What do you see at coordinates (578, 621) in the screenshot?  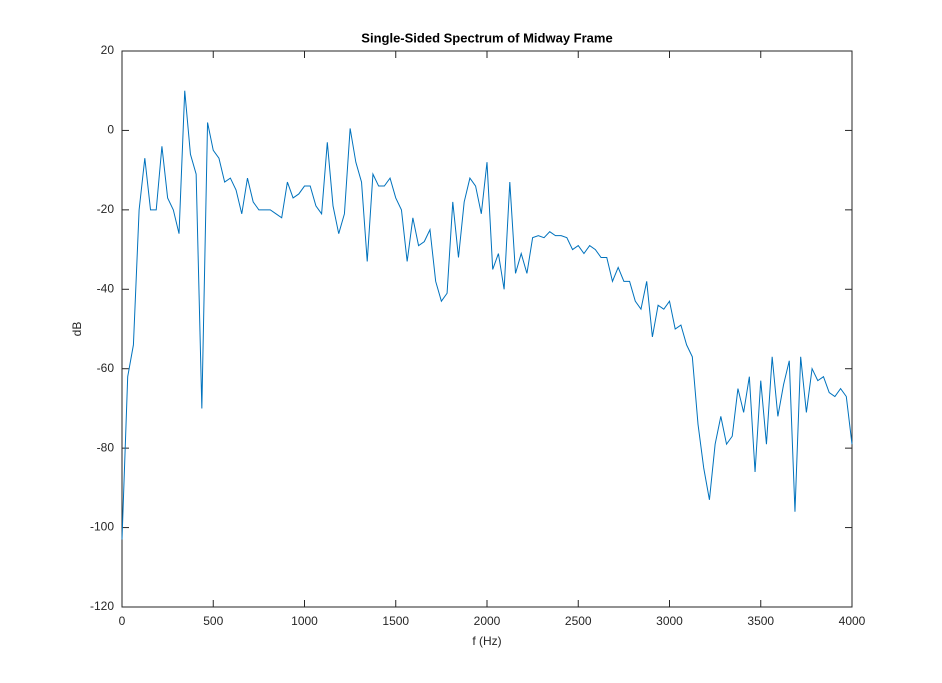 I see `x-tick-label: 2500` at bounding box center [578, 621].